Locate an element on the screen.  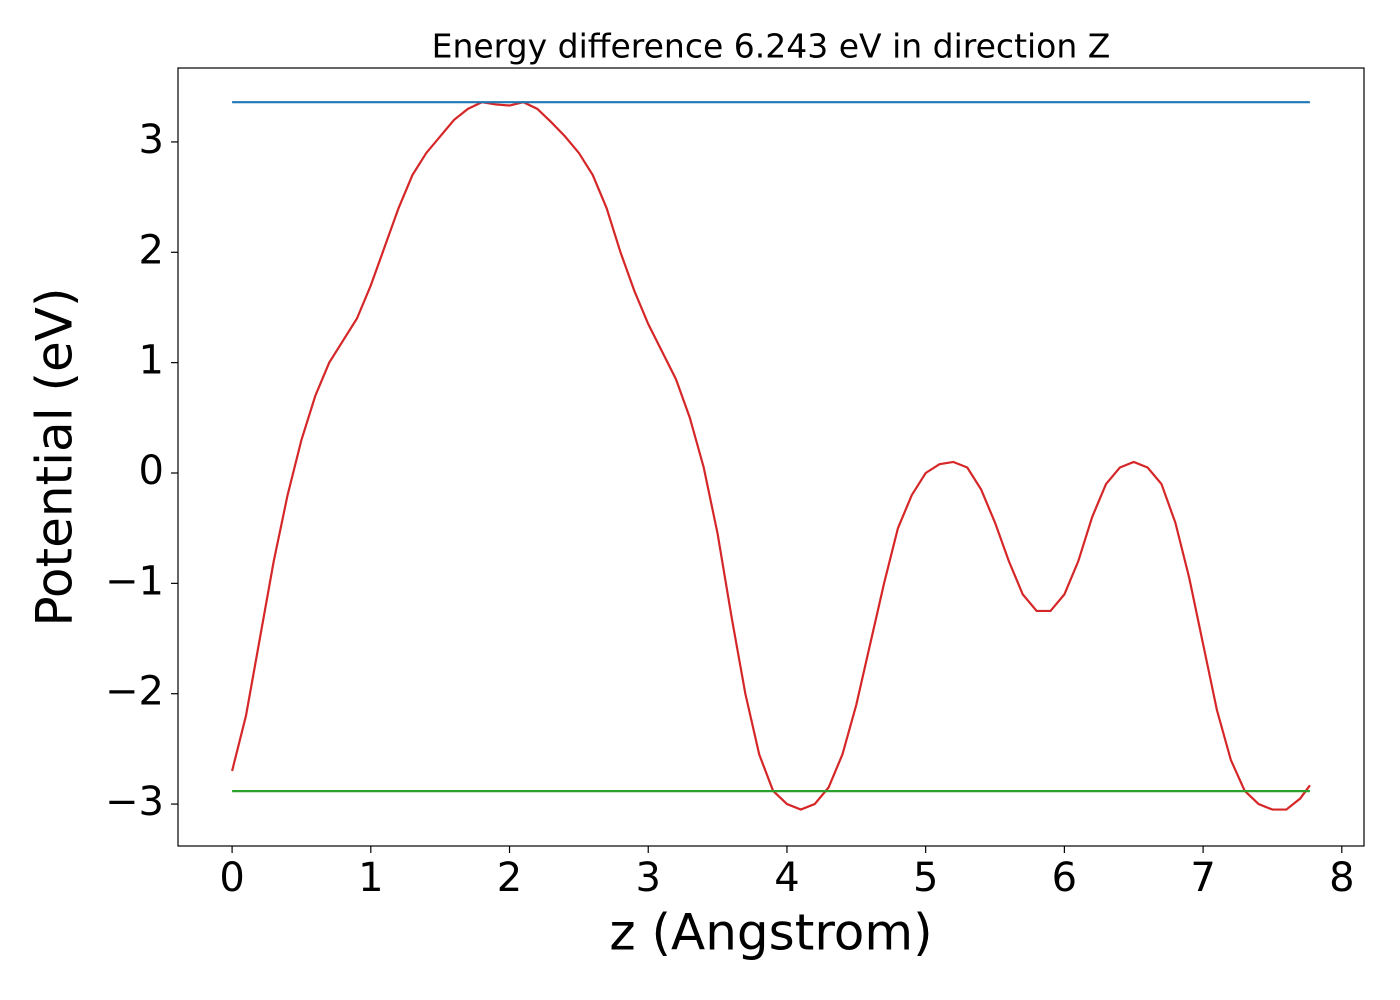
x-tick-label: 7 is located at coordinates (1202, 878).